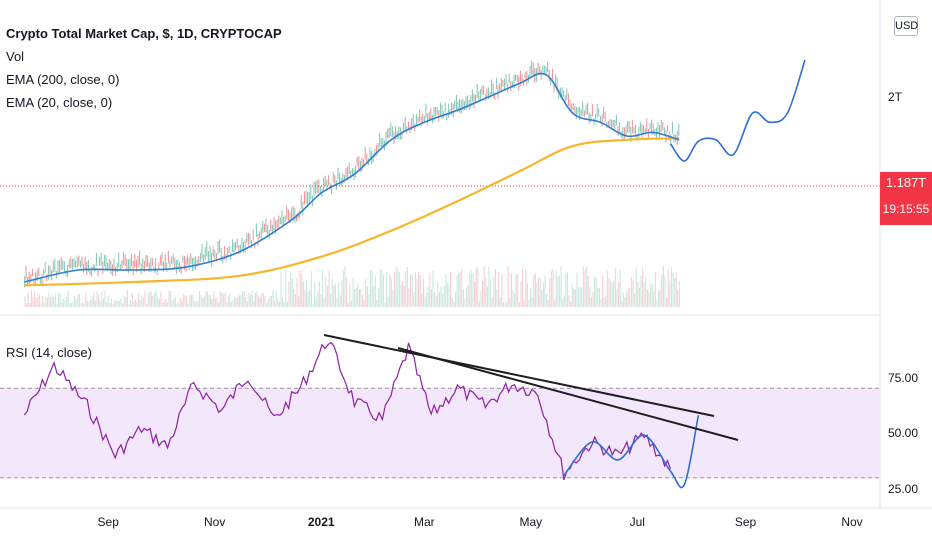 This screenshot has height=550, width=932. I want to click on time-tick-may: May, so click(530, 522).